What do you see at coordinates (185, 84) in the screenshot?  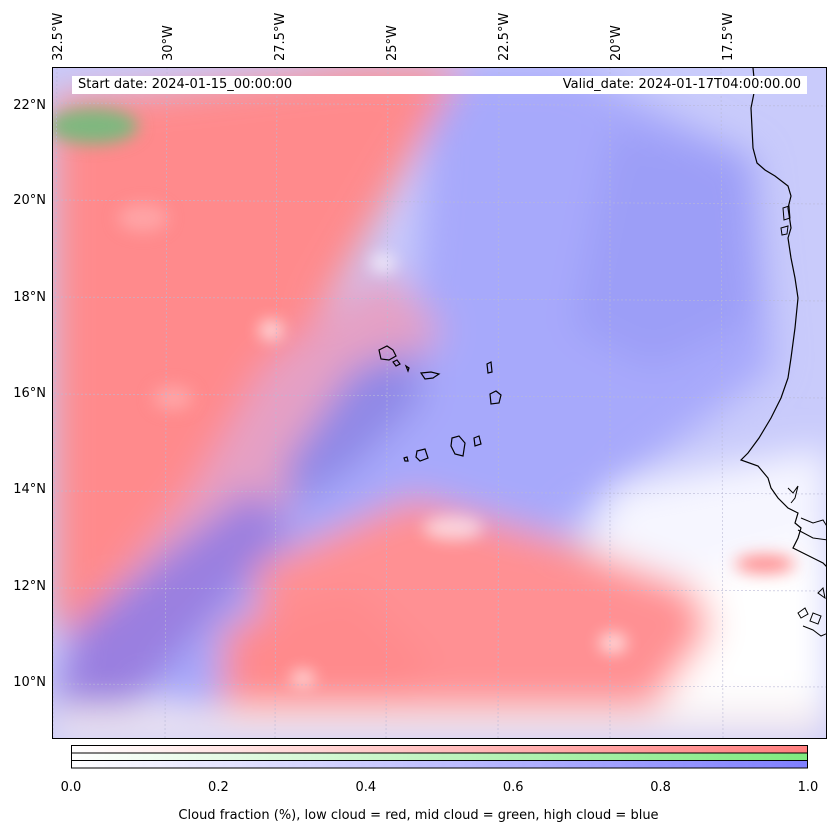 I see `start-date-label: Start date: 2024-01-15_00:00:00` at bounding box center [185, 84].